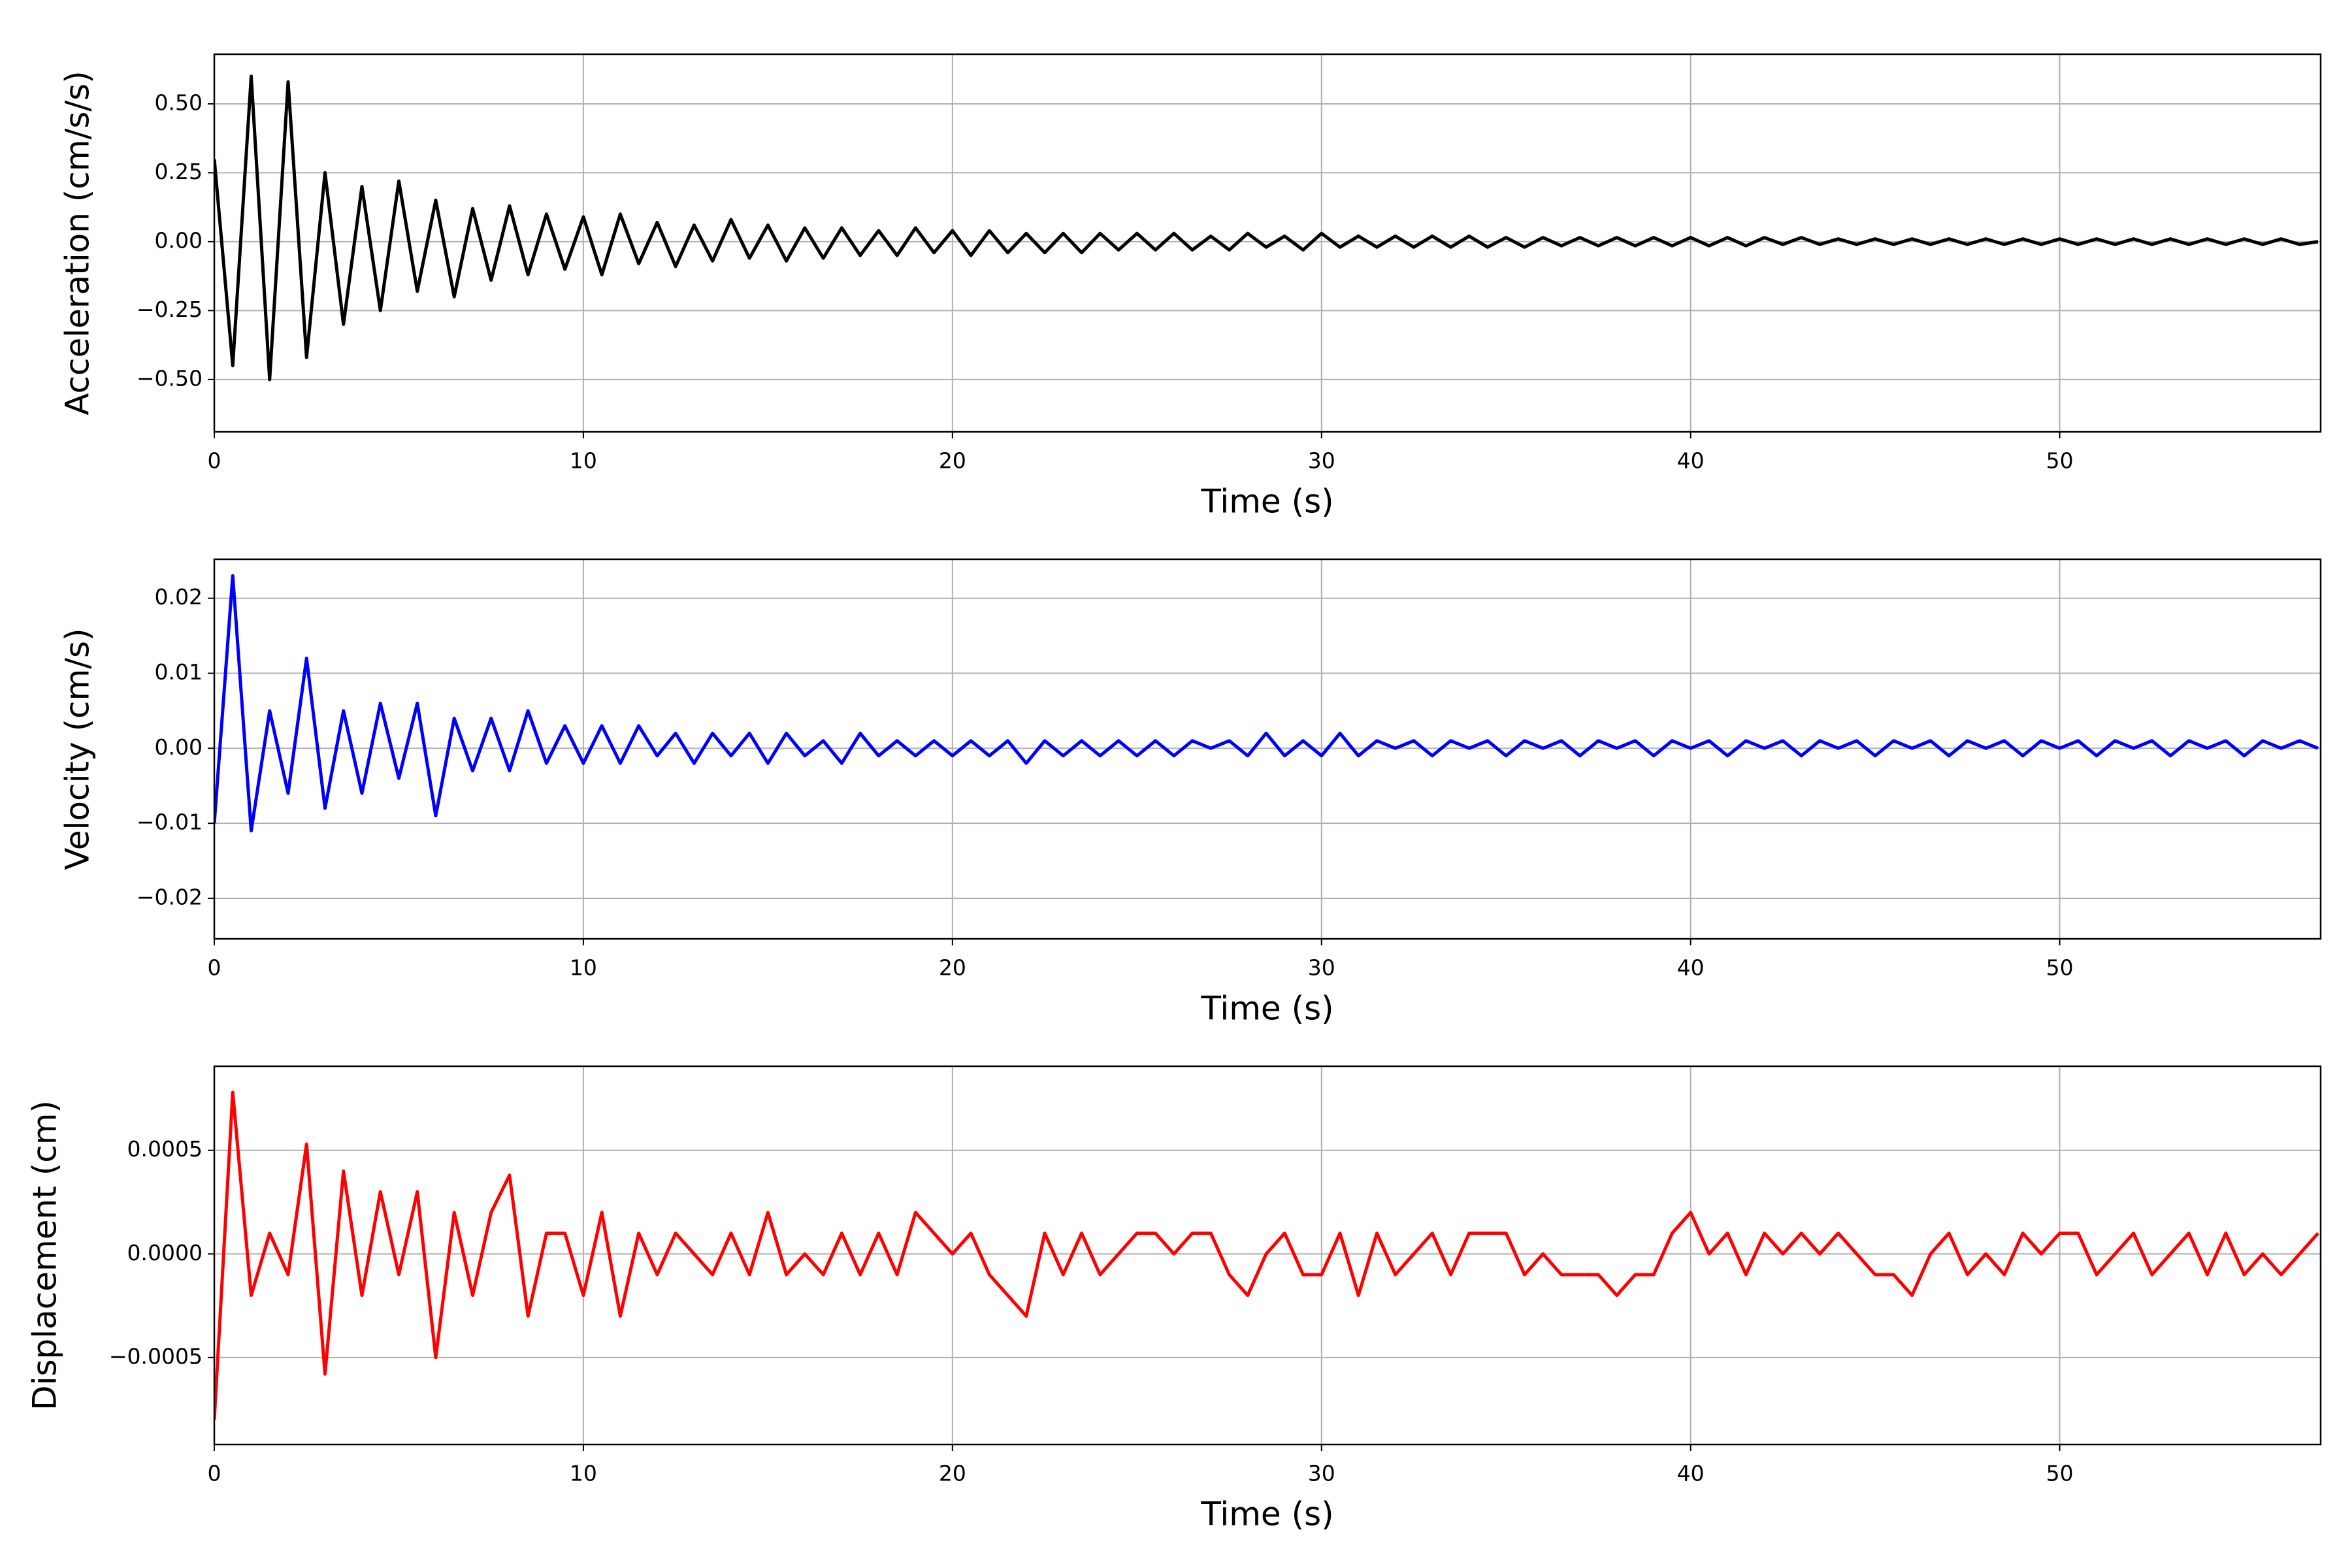 The image size is (2352, 1568). What do you see at coordinates (170, 822) in the screenshot?
I see `y-tick-label: −0.01` at bounding box center [170, 822].